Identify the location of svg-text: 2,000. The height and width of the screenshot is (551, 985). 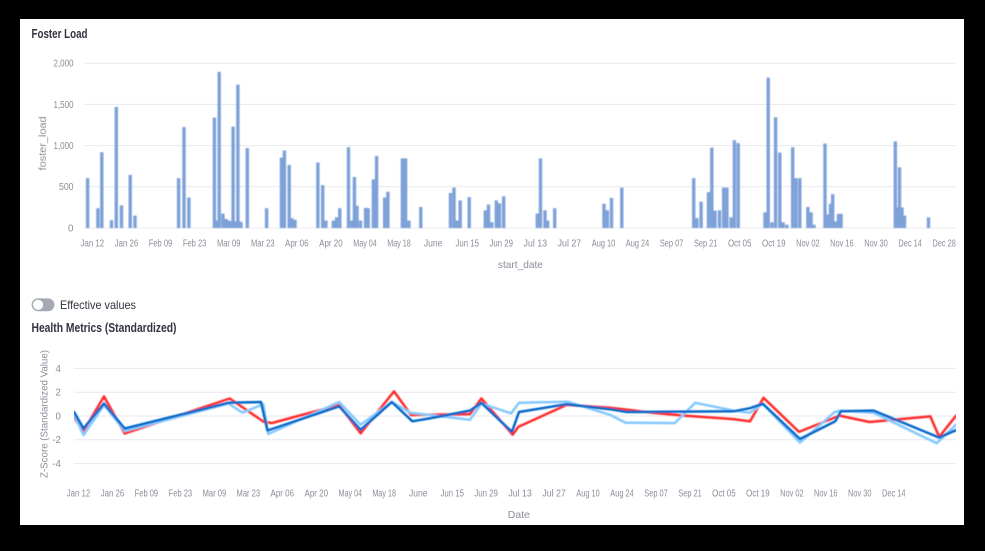
(64, 64).